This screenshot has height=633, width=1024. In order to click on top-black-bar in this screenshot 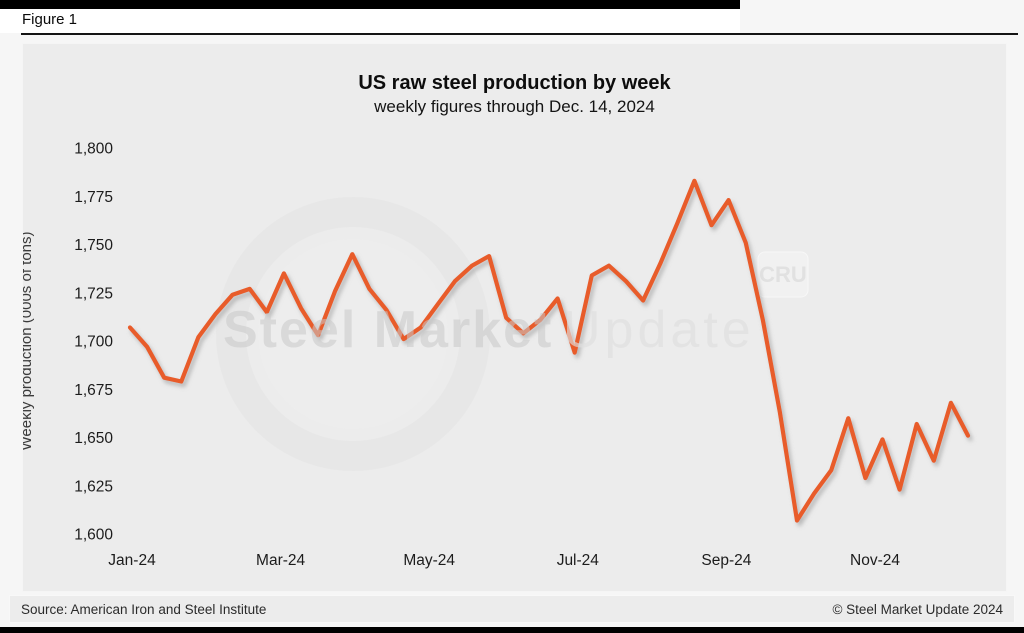, I will do `click(370, 4)`.